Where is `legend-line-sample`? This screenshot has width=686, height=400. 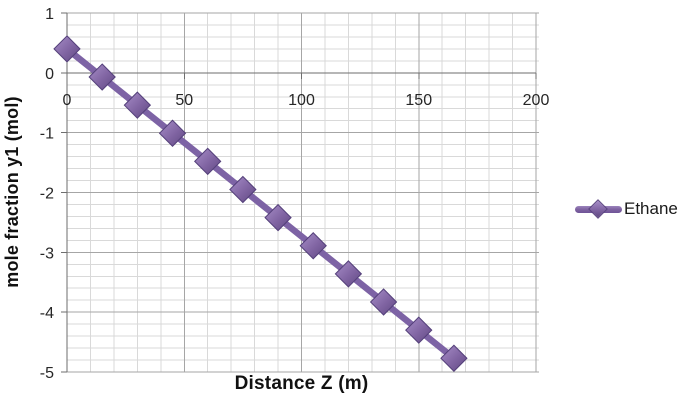
legend-line-sample is located at coordinates (598, 208).